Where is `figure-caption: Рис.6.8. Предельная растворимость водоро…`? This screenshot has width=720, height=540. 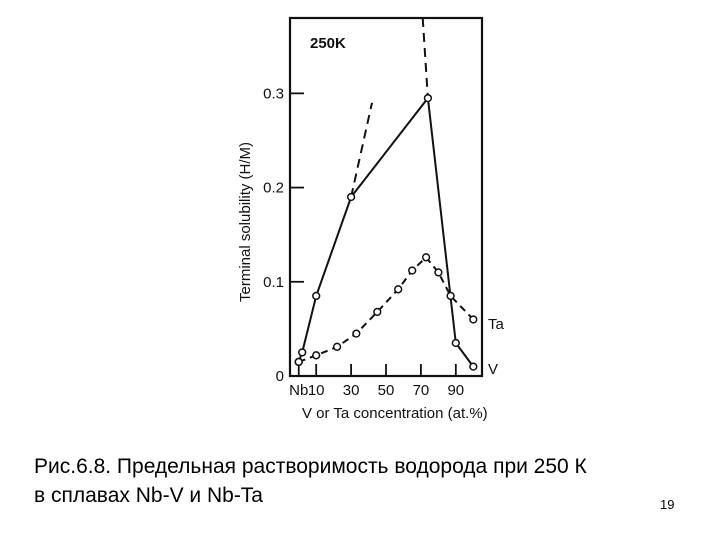 figure-caption: Рис.6.8. Предельная растворимость водоро… is located at coordinates (310, 481).